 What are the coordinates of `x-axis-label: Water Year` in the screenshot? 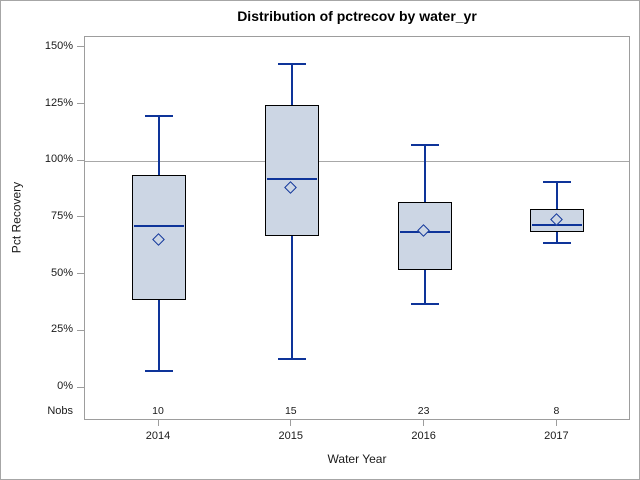 It's located at (357, 459).